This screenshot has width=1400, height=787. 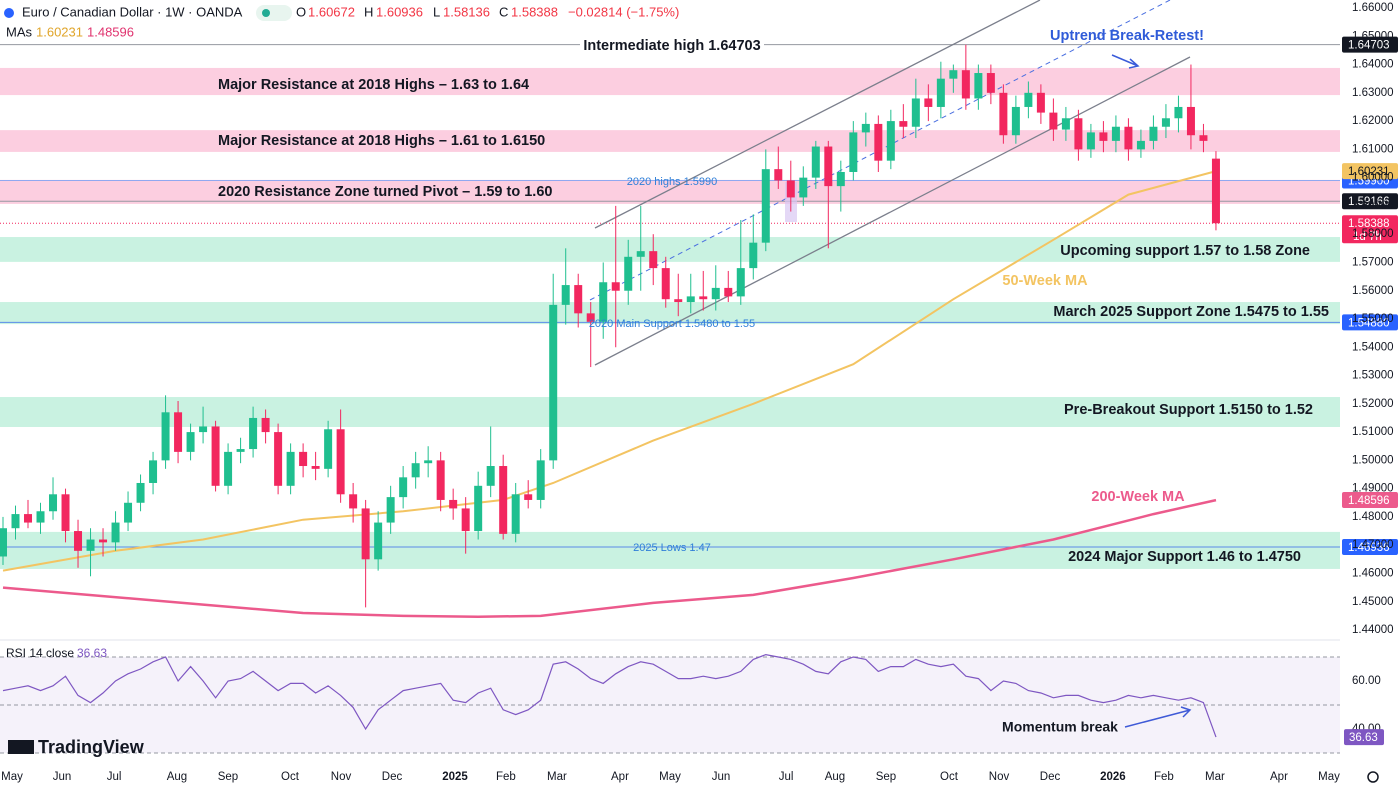 I want to click on l-label: L, so click(x=436, y=11).